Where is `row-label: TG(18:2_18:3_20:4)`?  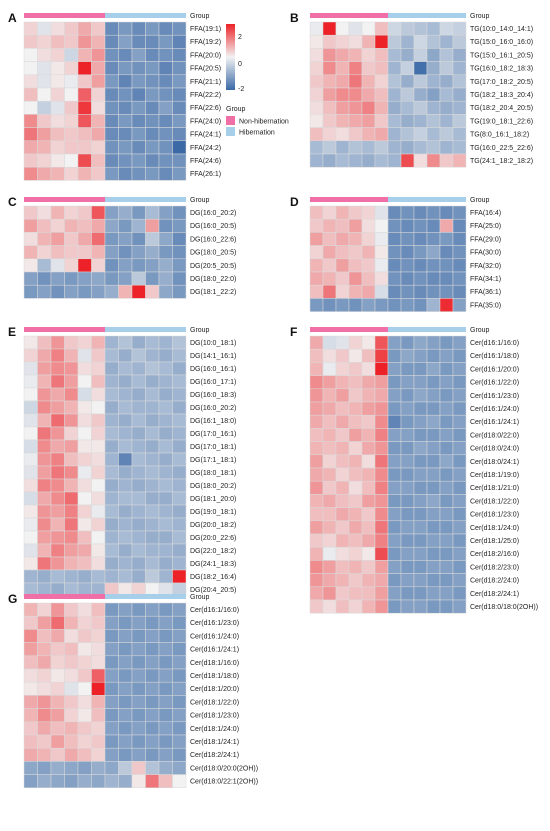 row-label: TG(18:2_18:3_20:4) is located at coordinates (501, 95).